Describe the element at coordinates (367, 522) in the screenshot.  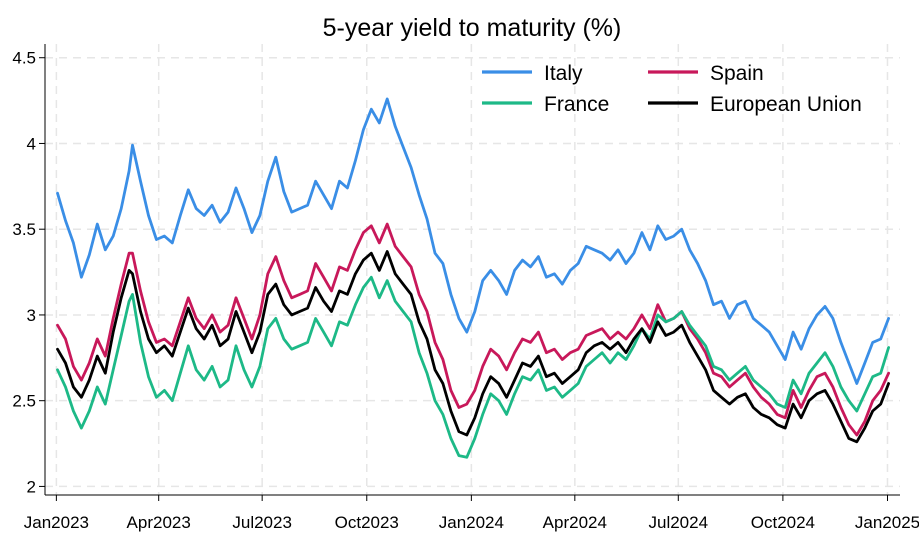
I see `x-tick-label: Oct2023` at that location.